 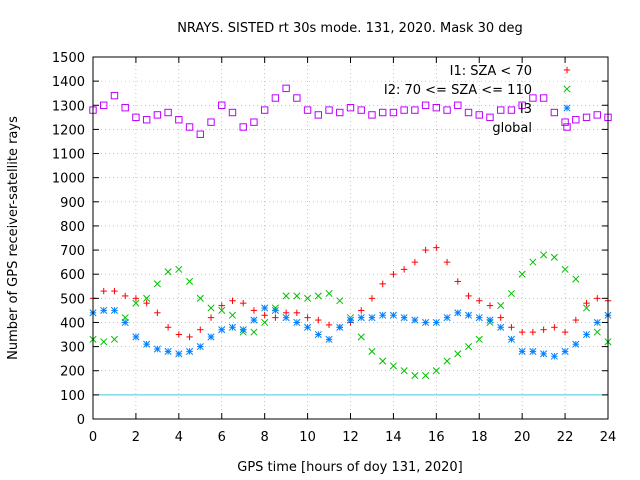 What do you see at coordinates (68, 130) in the screenshot?
I see `y-tick-label: 1200` at bounding box center [68, 130].